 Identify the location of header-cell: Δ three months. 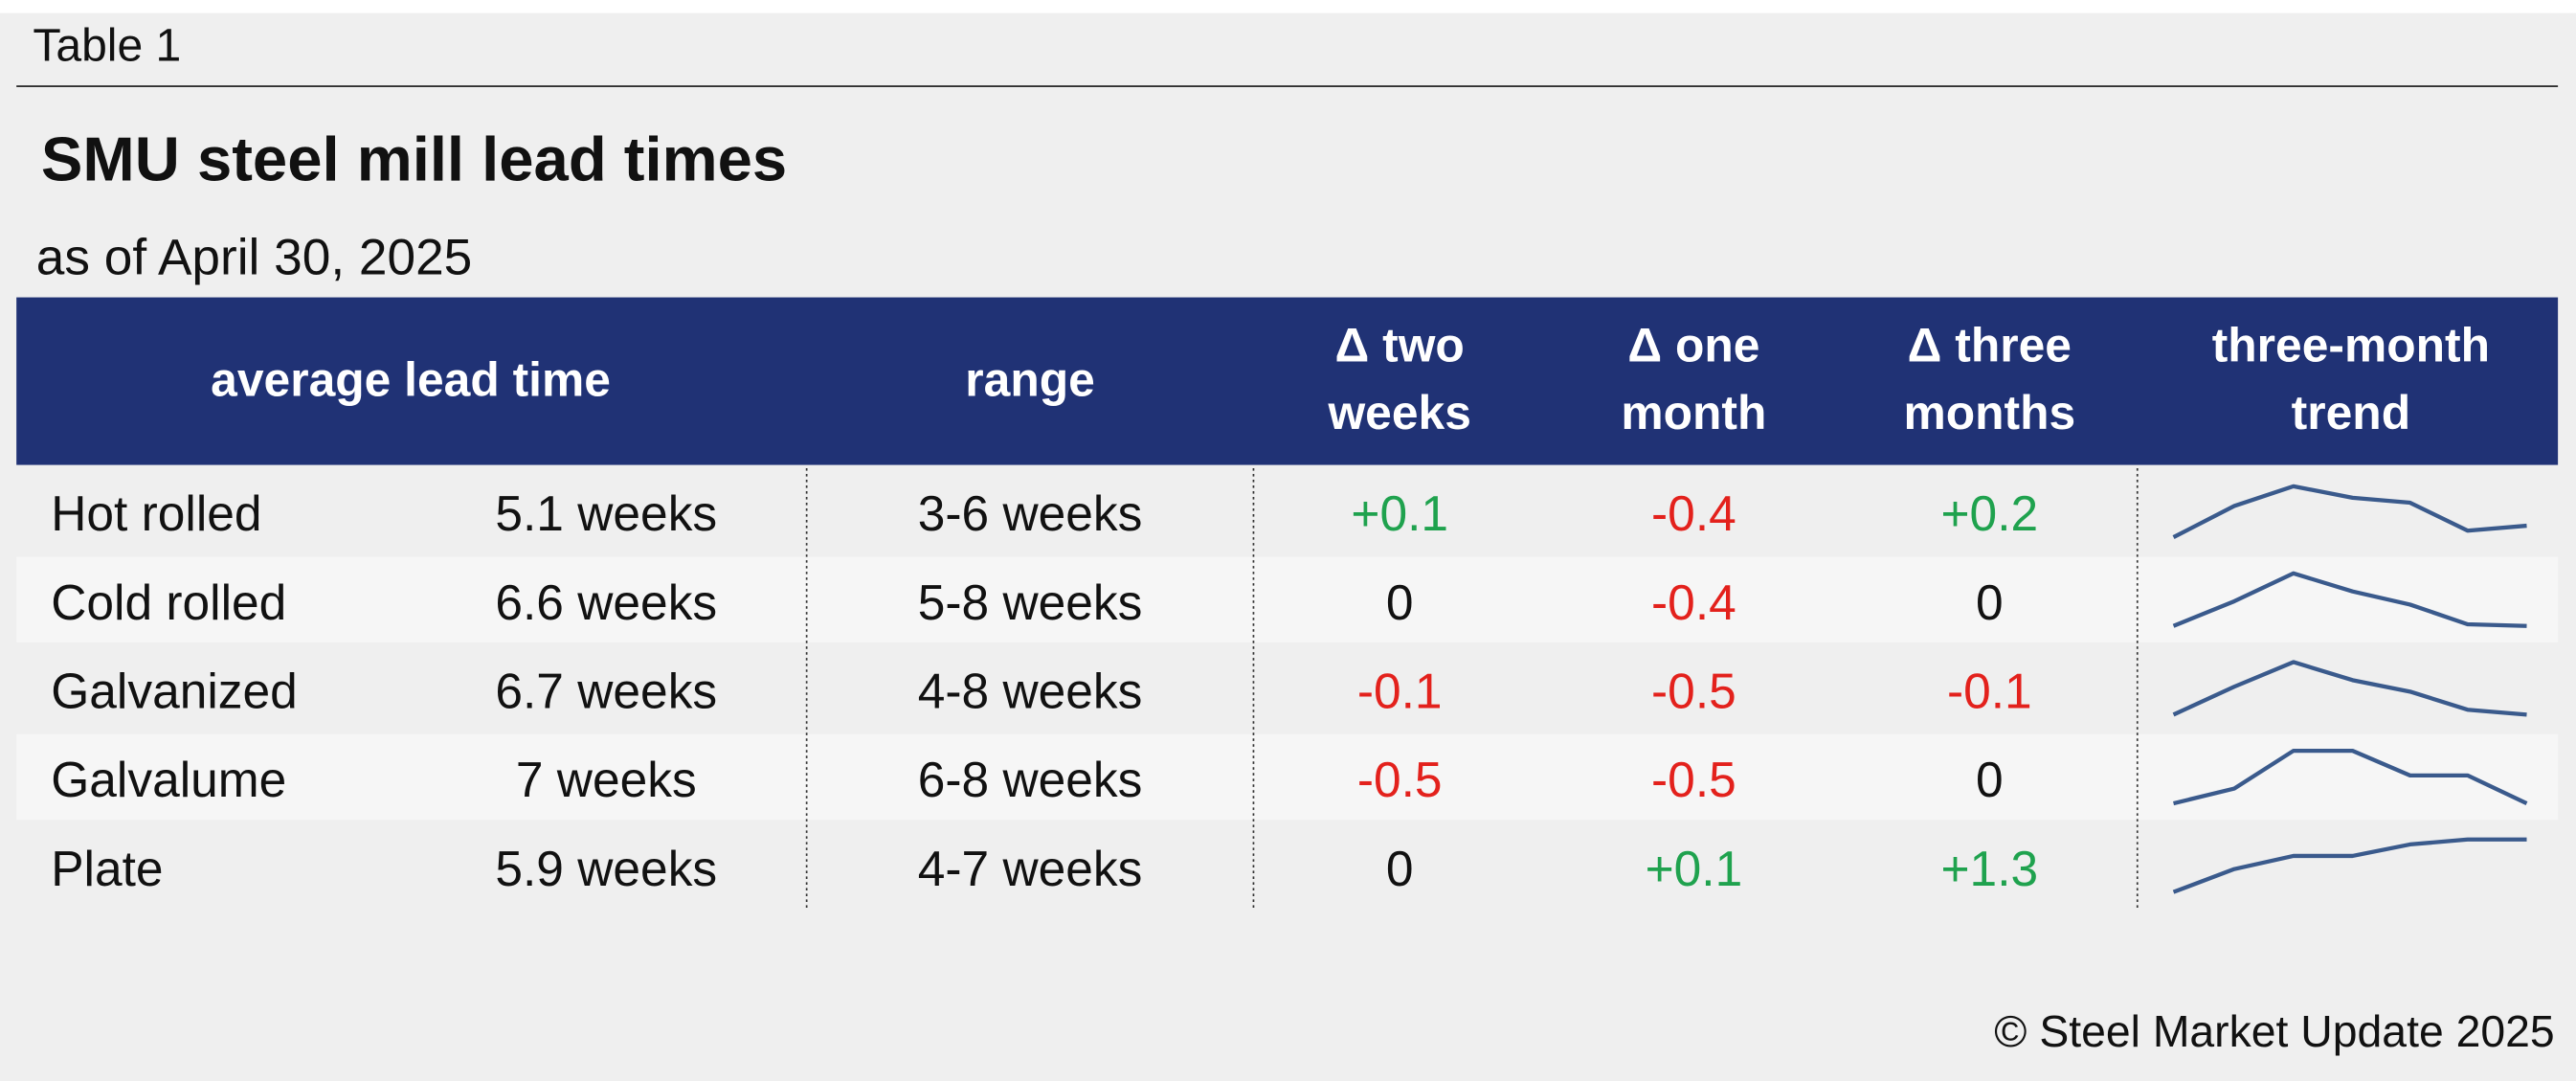
(1989, 380).